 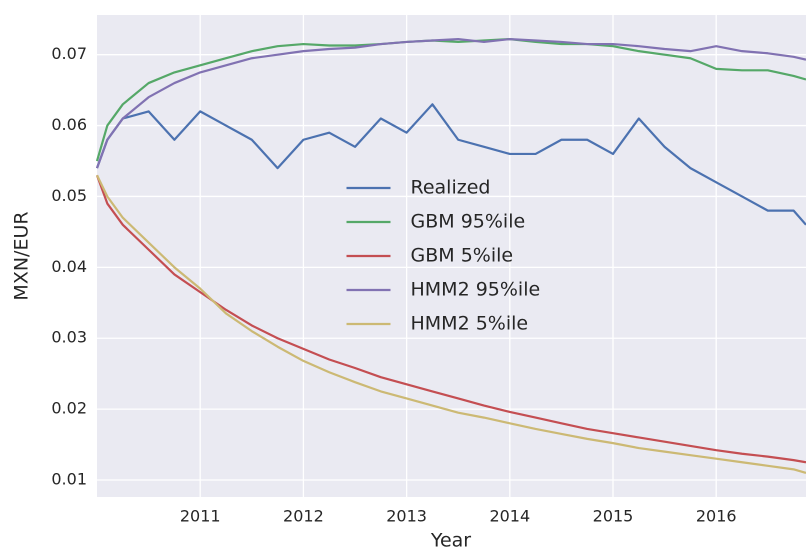 What do you see at coordinates (69, 195) in the screenshot?
I see `y-tick-label: 0.05` at bounding box center [69, 195].